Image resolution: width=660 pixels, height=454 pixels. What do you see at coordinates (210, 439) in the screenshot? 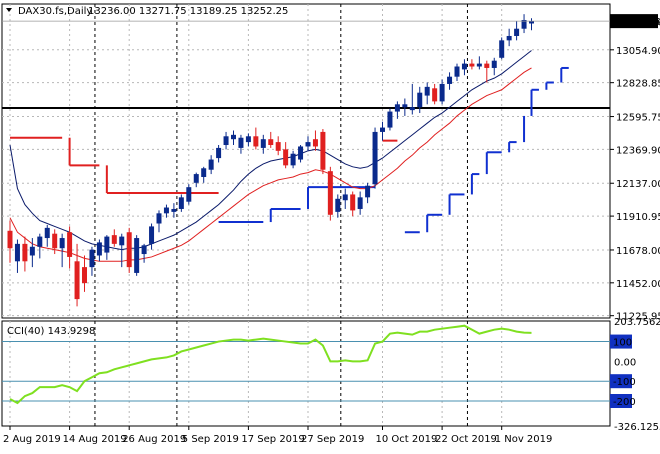
I see `time-tick-label: 5 Sep 2019` at bounding box center [210, 439].